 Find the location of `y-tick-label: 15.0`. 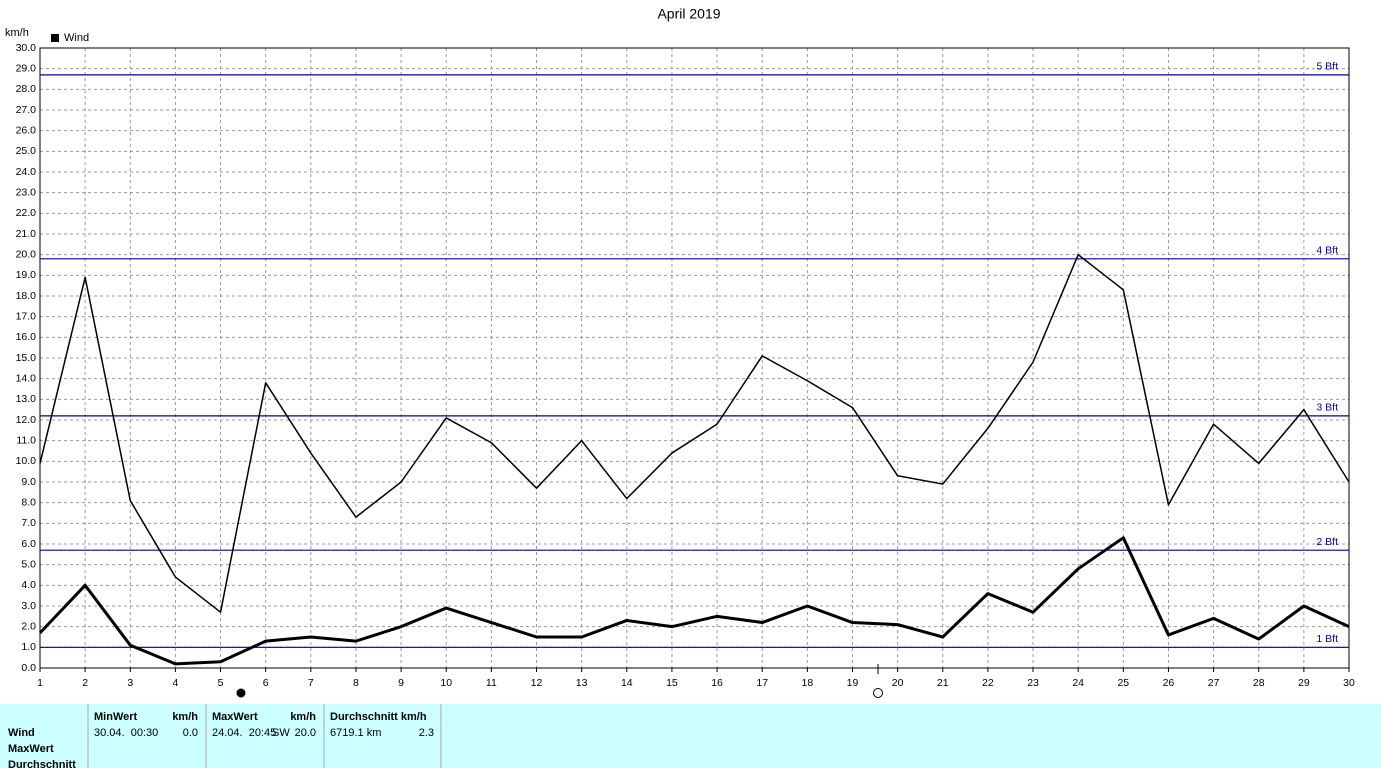

y-tick-label: 15.0 is located at coordinates (26, 358).